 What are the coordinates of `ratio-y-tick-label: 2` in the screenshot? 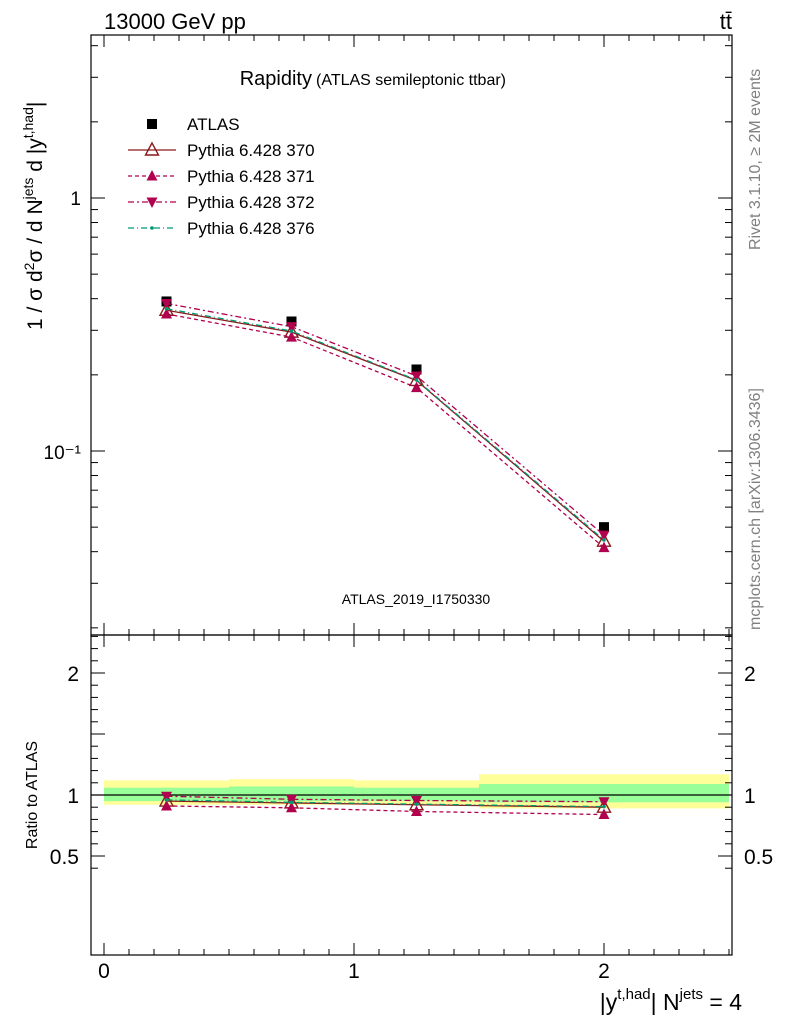 It's located at (73, 674).